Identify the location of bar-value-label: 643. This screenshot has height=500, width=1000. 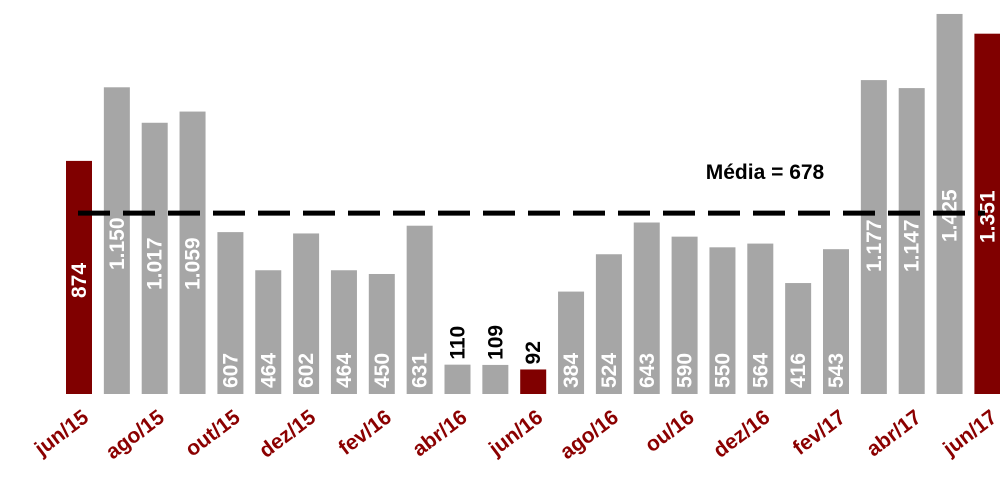
(647, 370).